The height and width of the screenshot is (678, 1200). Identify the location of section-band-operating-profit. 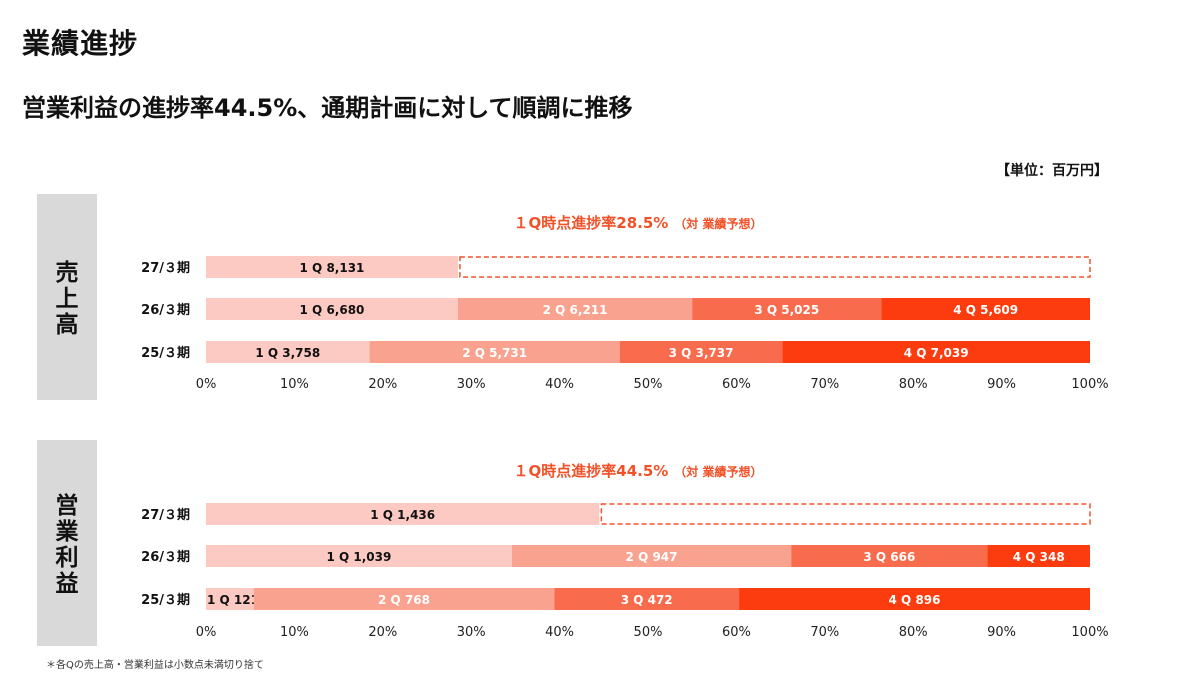
(67, 543).